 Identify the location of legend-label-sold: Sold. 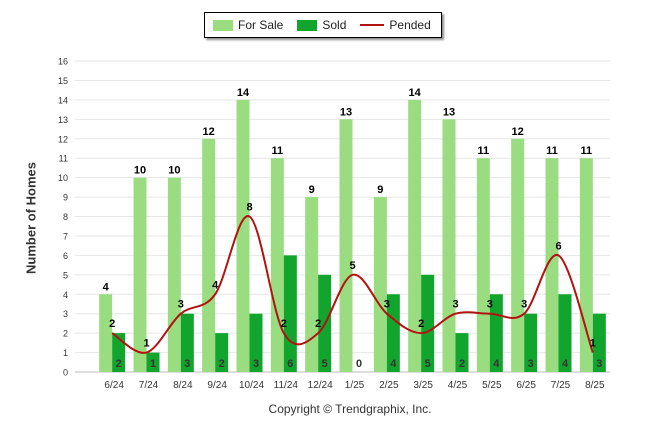
(334, 25).